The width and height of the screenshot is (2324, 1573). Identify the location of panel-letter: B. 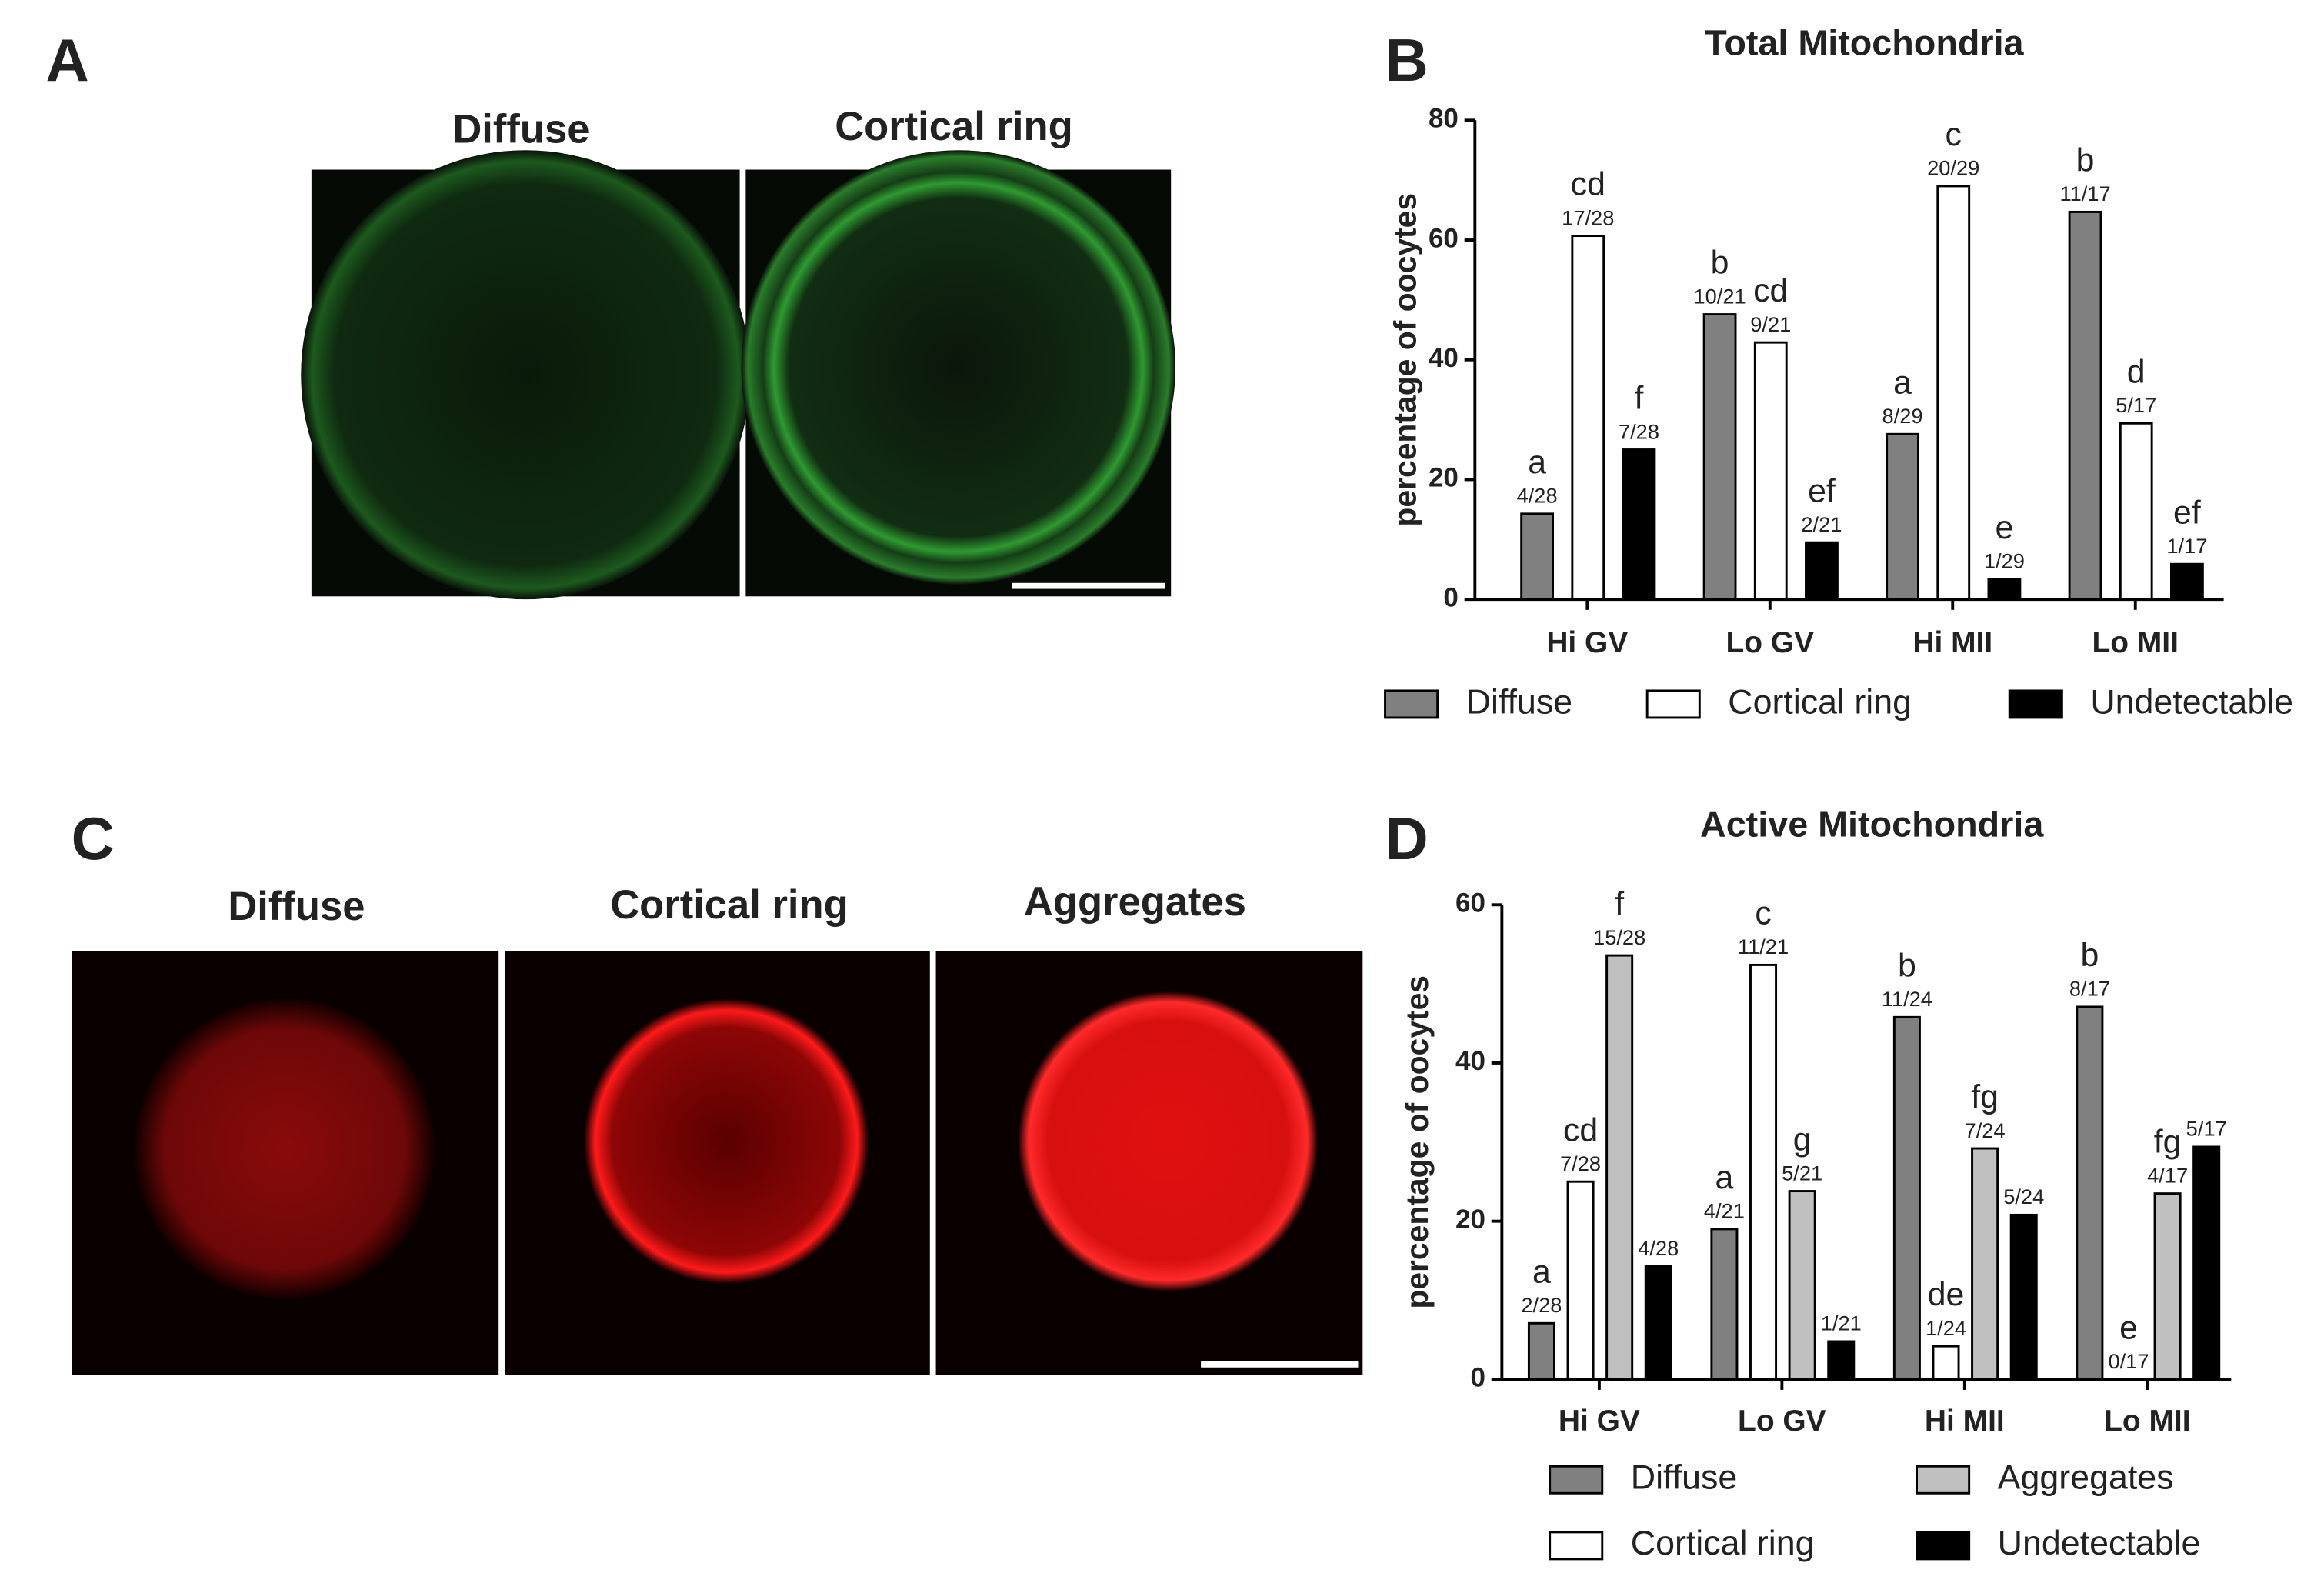
(1407, 61).